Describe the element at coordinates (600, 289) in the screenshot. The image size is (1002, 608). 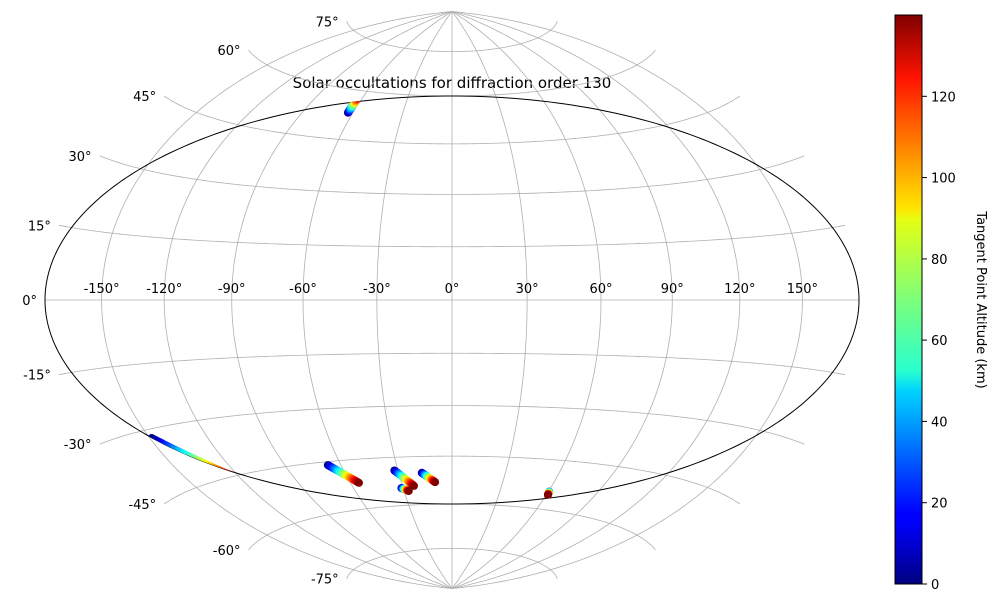
I see `lon-tick-label: 60°` at that location.